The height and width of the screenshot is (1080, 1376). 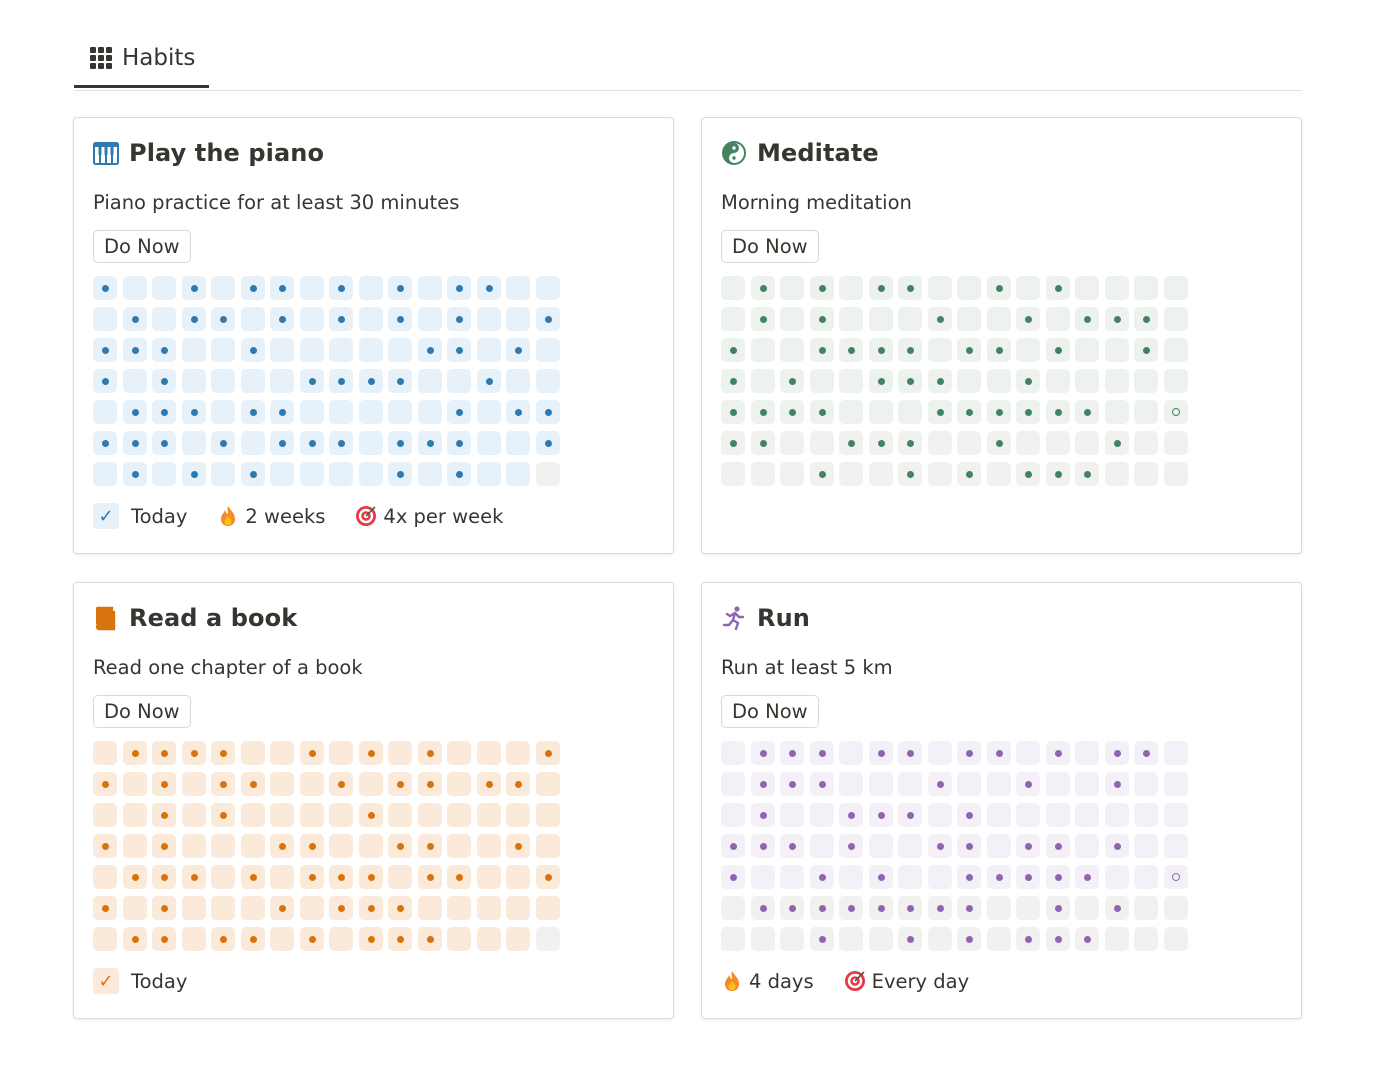 What do you see at coordinates (770, 711) in the screenshot?
I see `do-now-button: Do Now` at bounding box center [770, 711].